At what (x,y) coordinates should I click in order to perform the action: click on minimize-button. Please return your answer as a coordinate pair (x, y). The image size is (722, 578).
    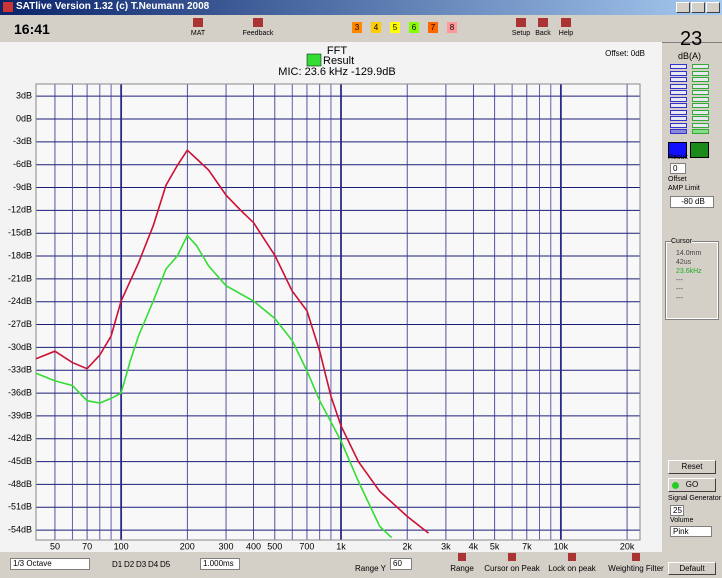
    Looking at the image, I should click on (683, 7).